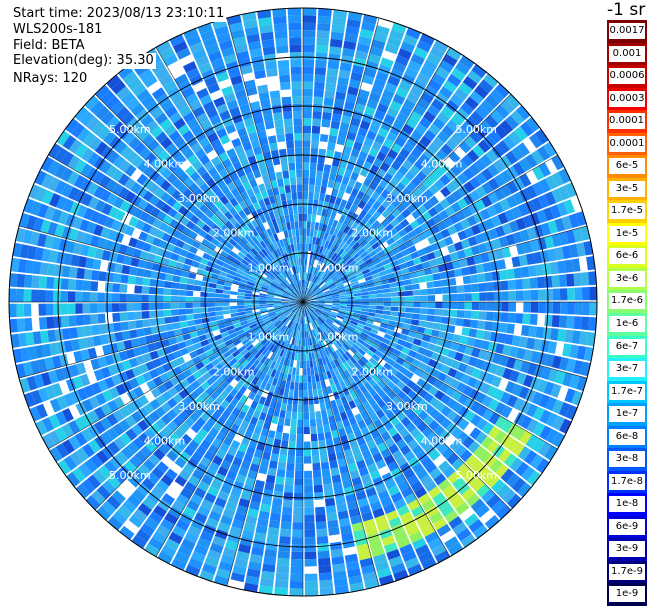  What do you see at coordinates (119, 14) in the screenshot?
I see `start-time-label: Start time: 2023/08/13 23:10:11` at bounding box center [119, 14].